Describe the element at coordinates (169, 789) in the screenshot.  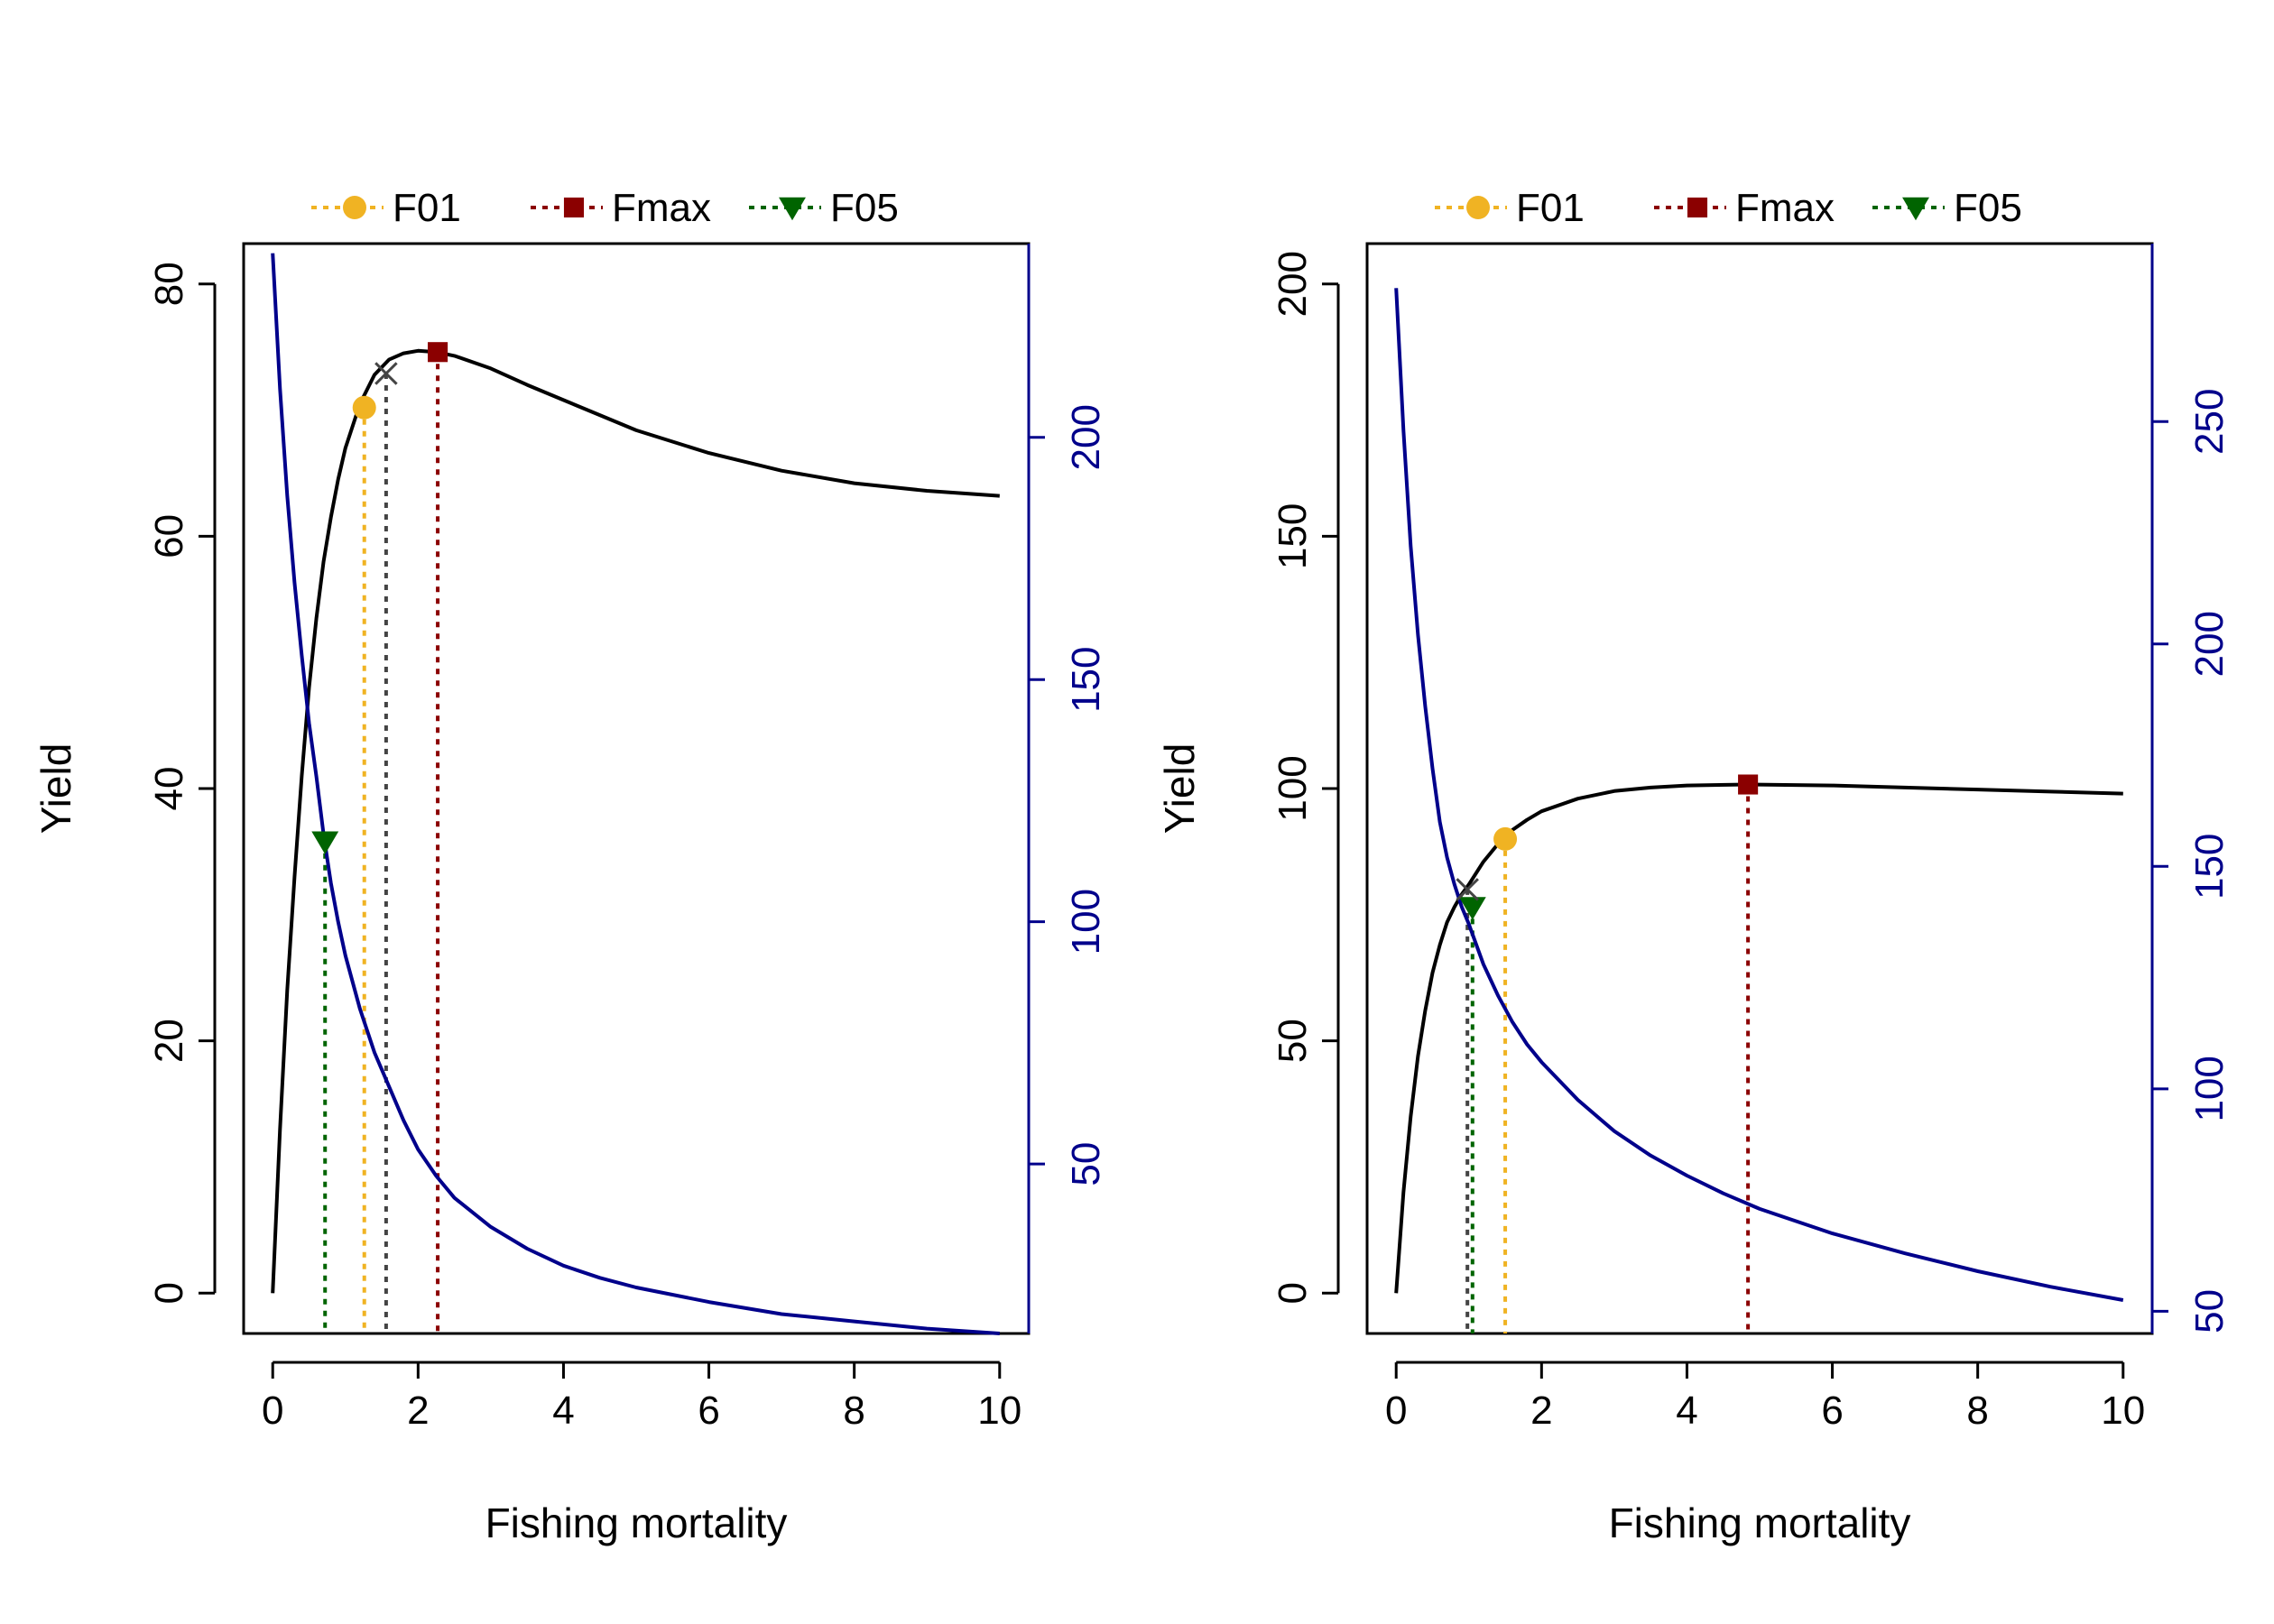
I see `y-tick-label: 40` at that location.